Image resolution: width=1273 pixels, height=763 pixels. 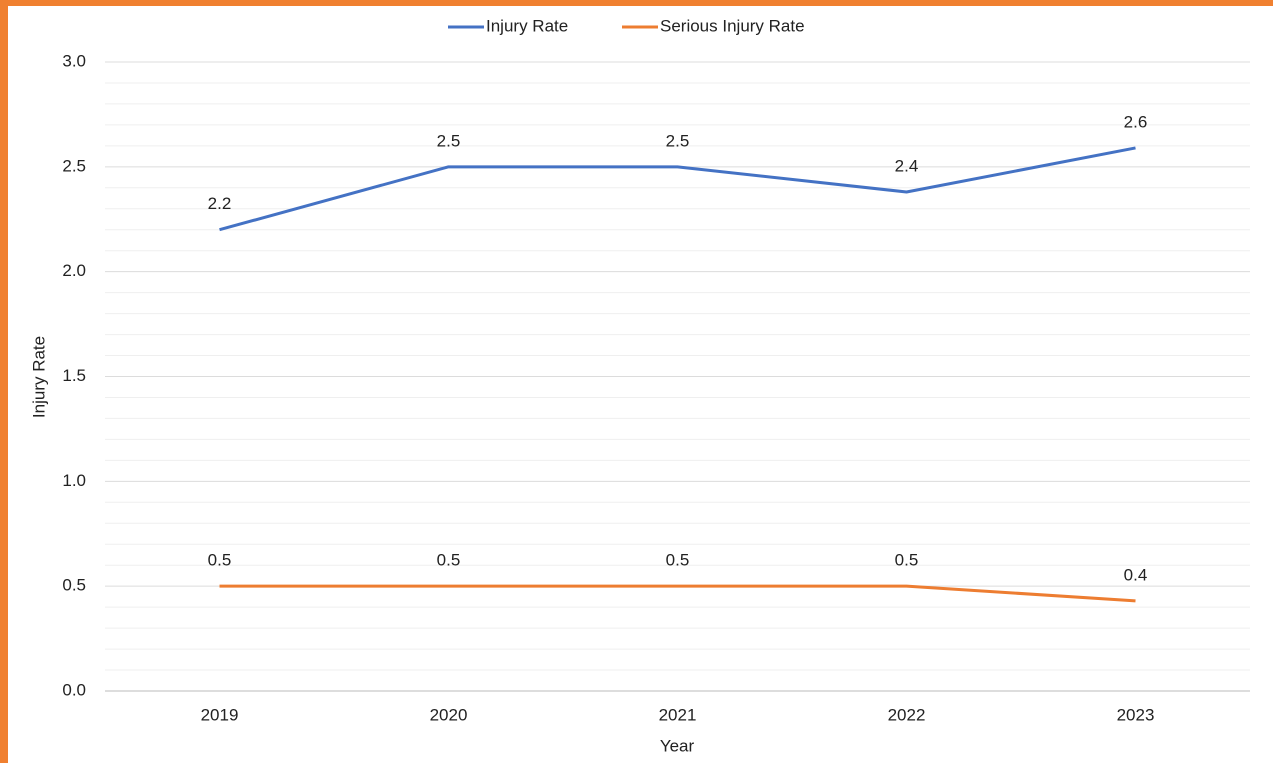 What do you see at coordinates (74, 60) in the screenshot?
I see `y-tick-label: 3.0` at bounding box center [74, 60].